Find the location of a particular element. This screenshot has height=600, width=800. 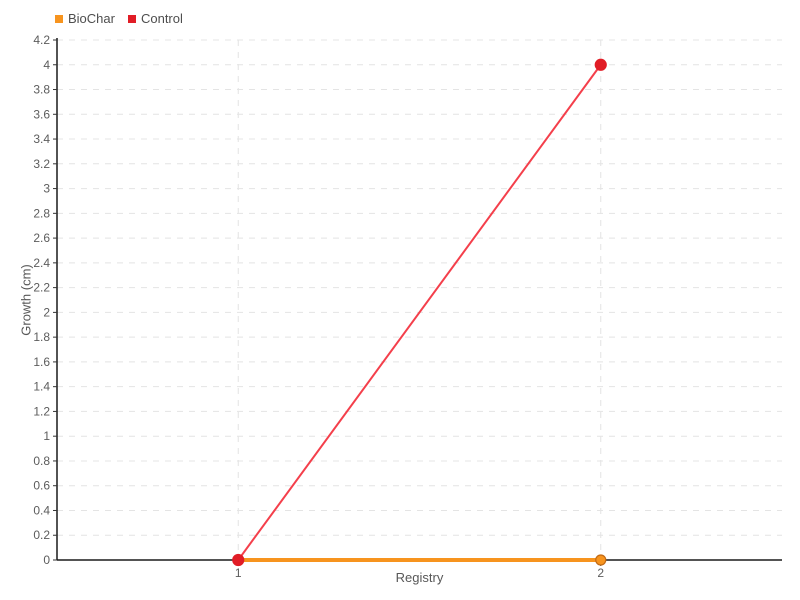

y-tick-label: 1.4 is located at coordinates (41, 387).